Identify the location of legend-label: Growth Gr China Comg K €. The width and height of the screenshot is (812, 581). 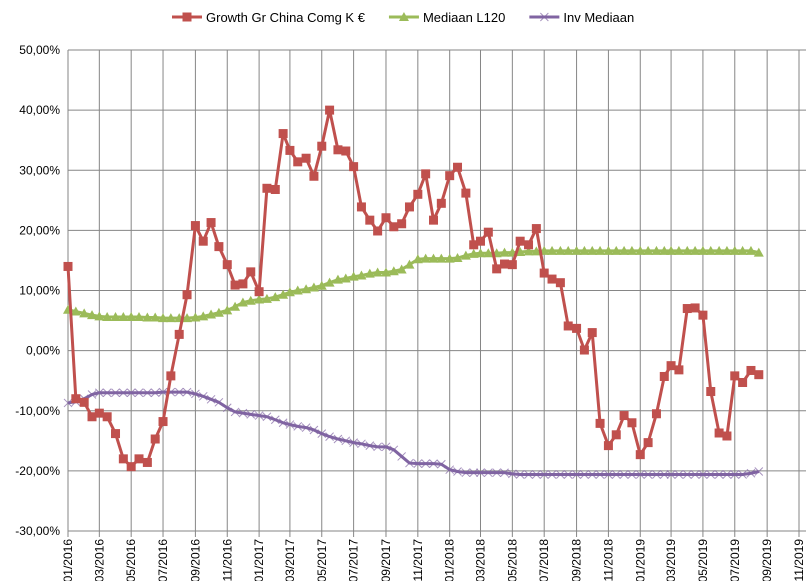
(286, 17).